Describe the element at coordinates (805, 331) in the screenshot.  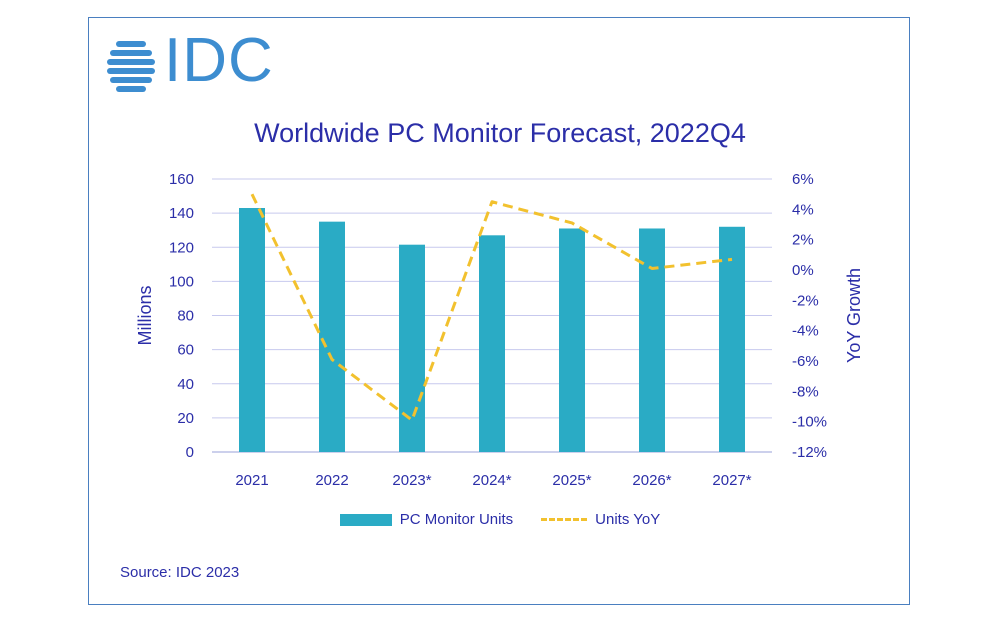
I see `y2-tick-label: -4%` at that location.